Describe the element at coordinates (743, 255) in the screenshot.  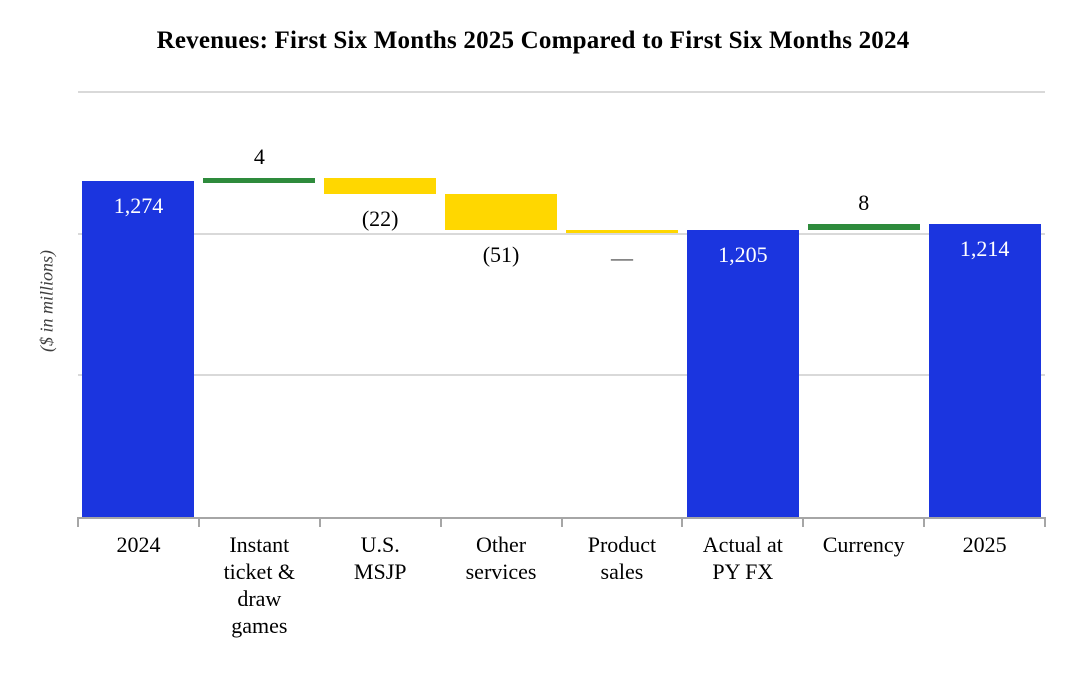
I see `value-label-actual-at-py-fx: 1,205` at that location.